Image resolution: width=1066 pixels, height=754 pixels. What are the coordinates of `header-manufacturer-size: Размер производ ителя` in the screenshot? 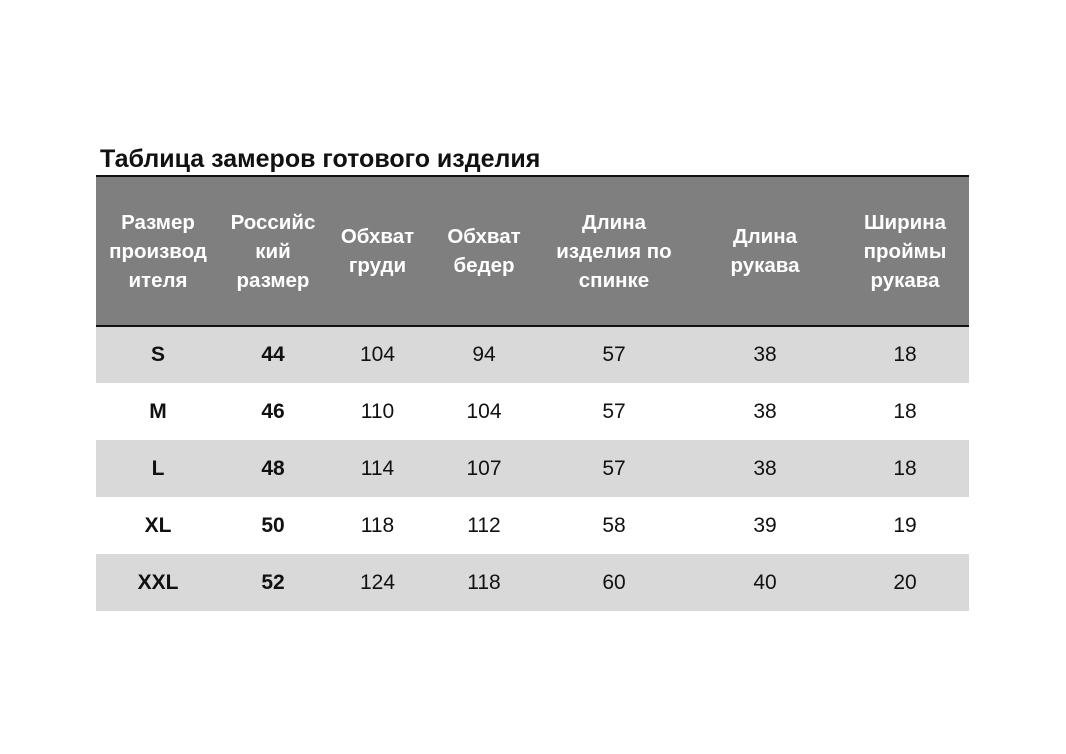 It's located at (158, 251).